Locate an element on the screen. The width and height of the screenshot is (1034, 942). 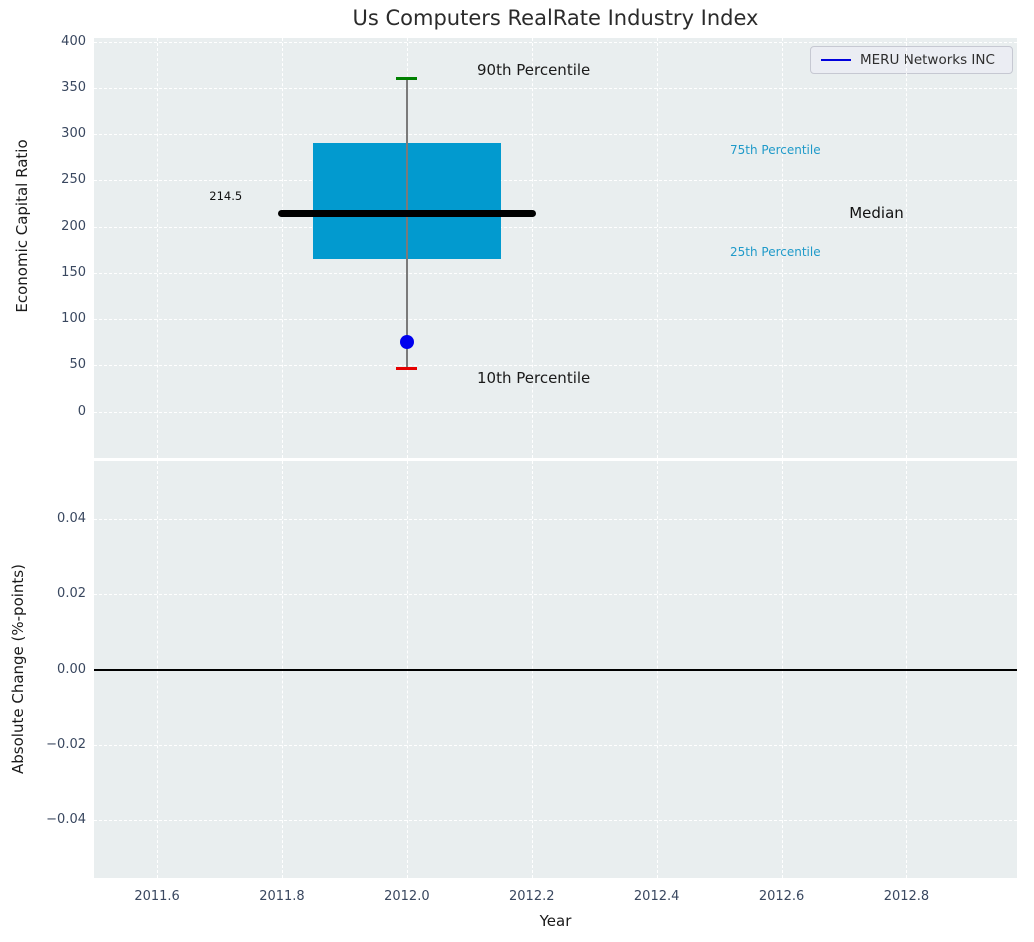
x-tick-label: 2011.8 is located at coordinates (282, 896).